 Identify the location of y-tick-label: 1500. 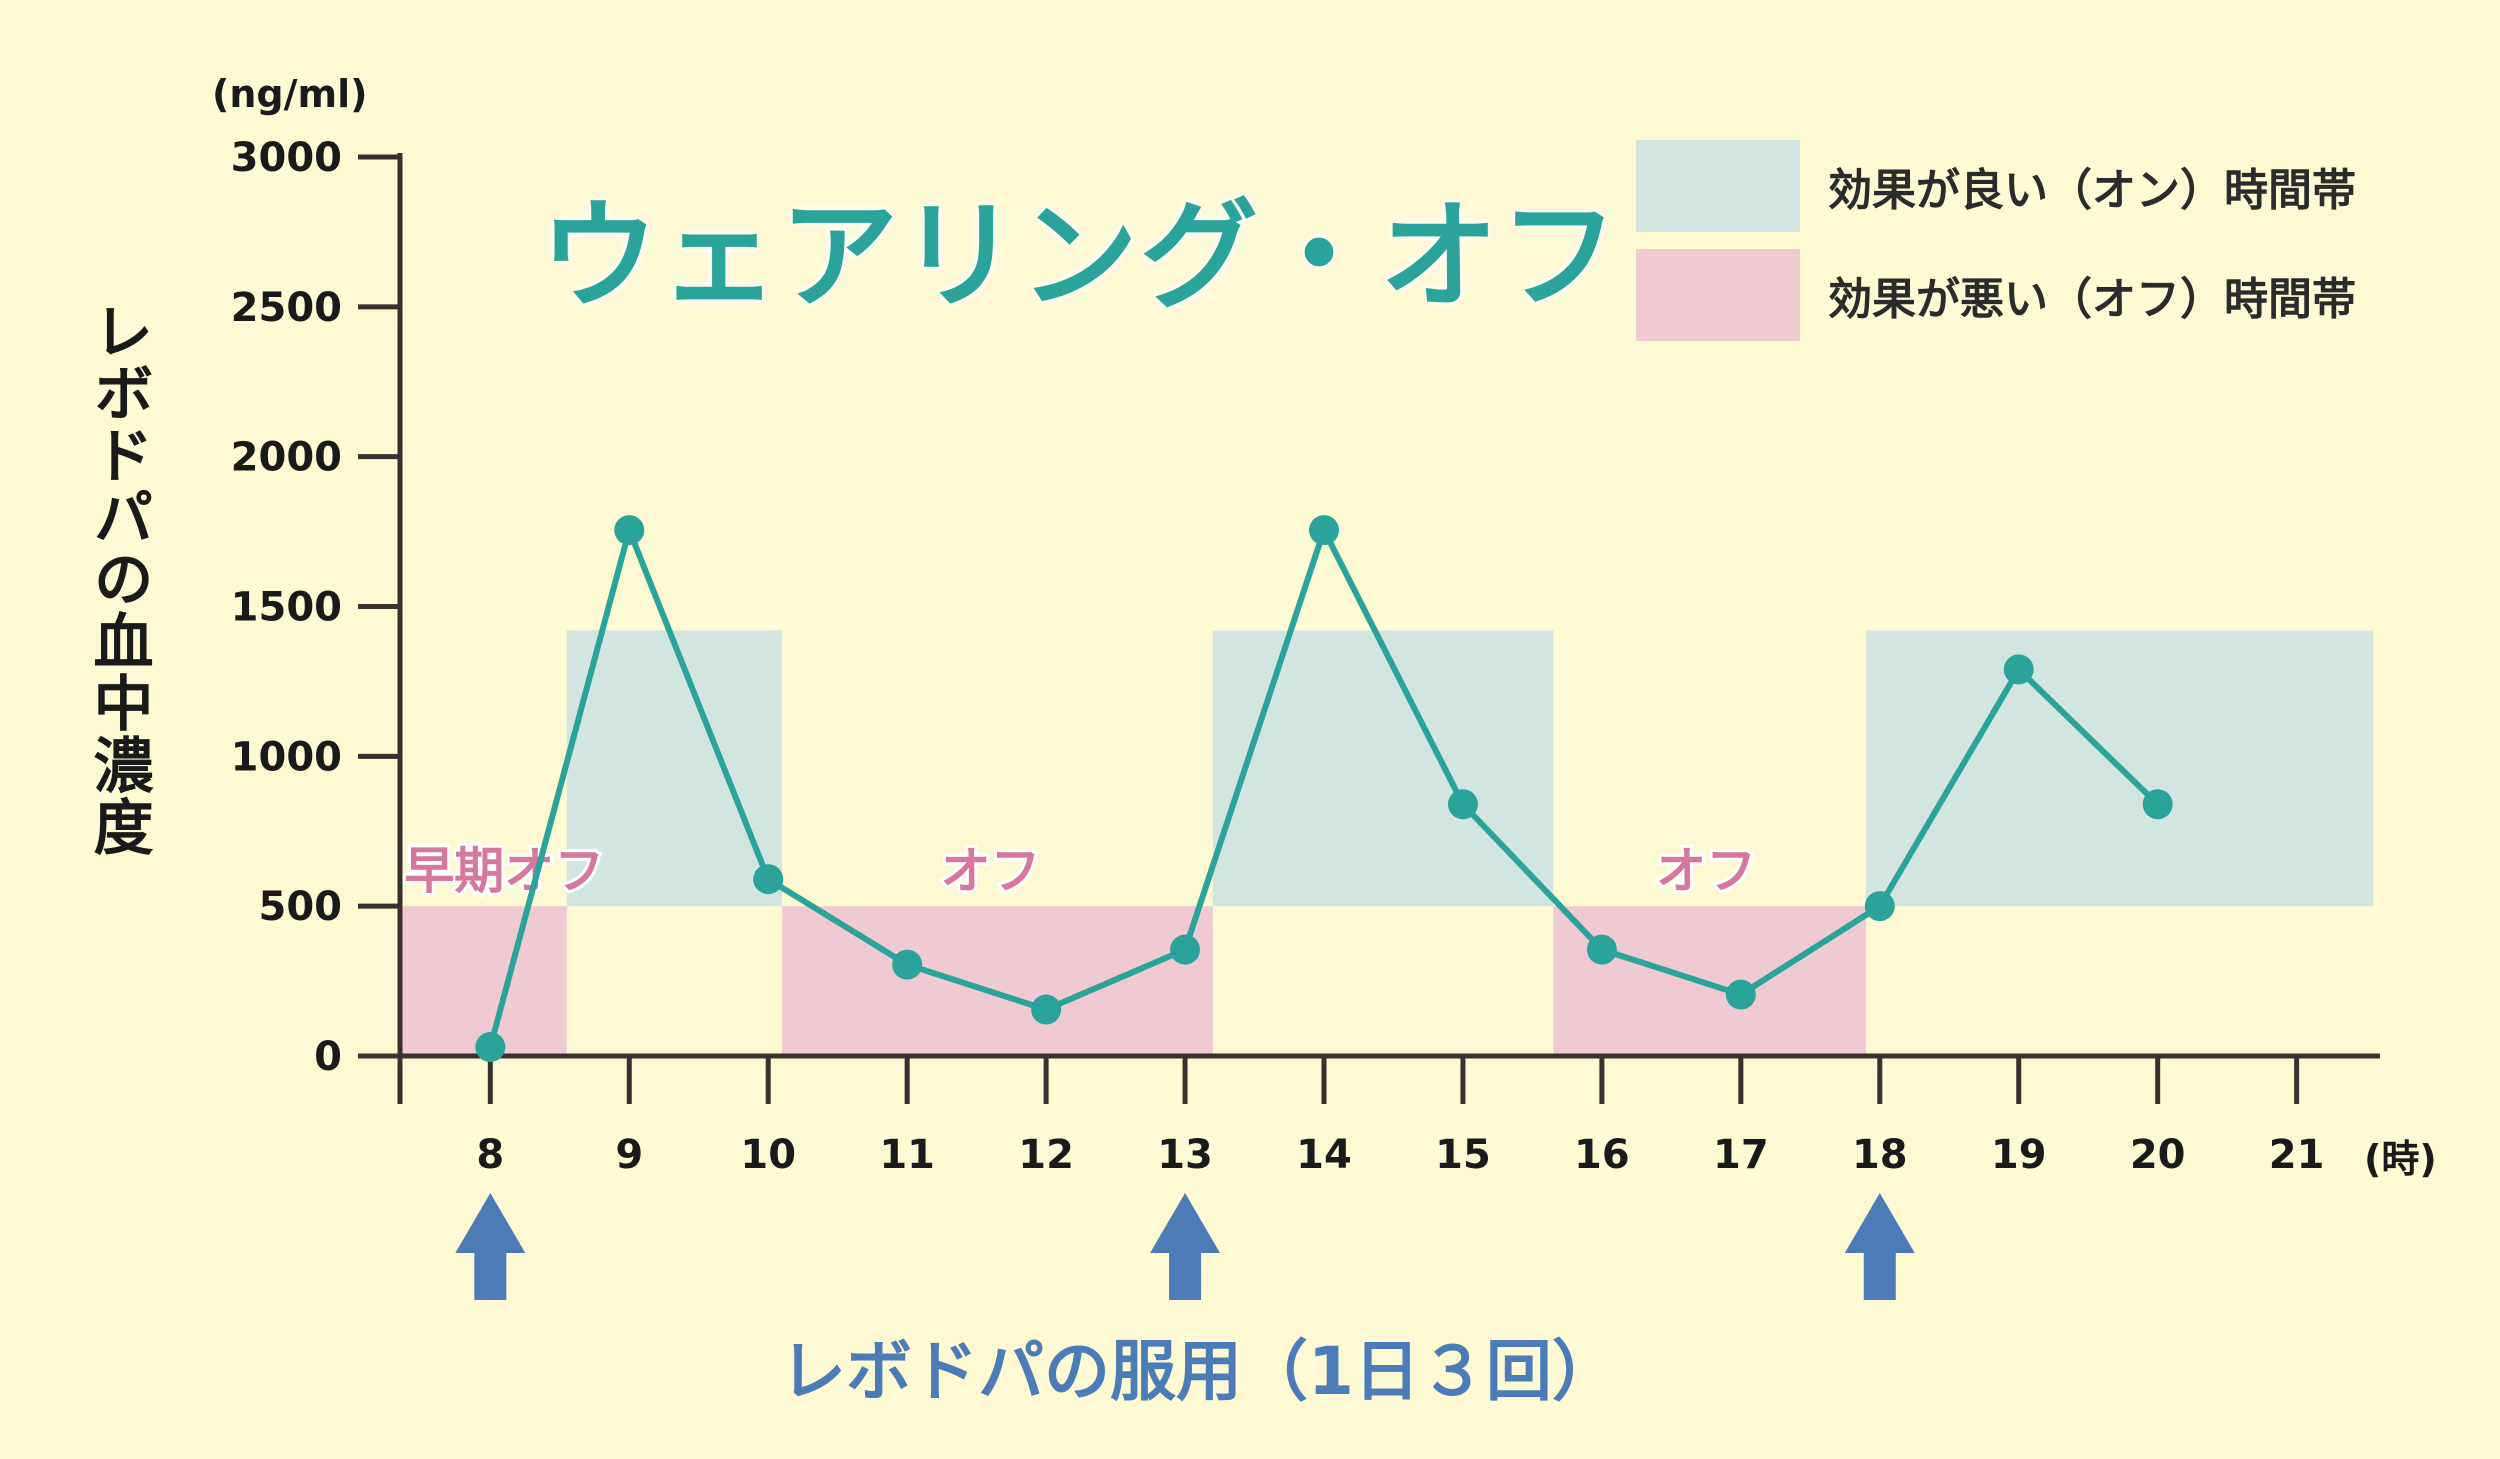
(286, 608).